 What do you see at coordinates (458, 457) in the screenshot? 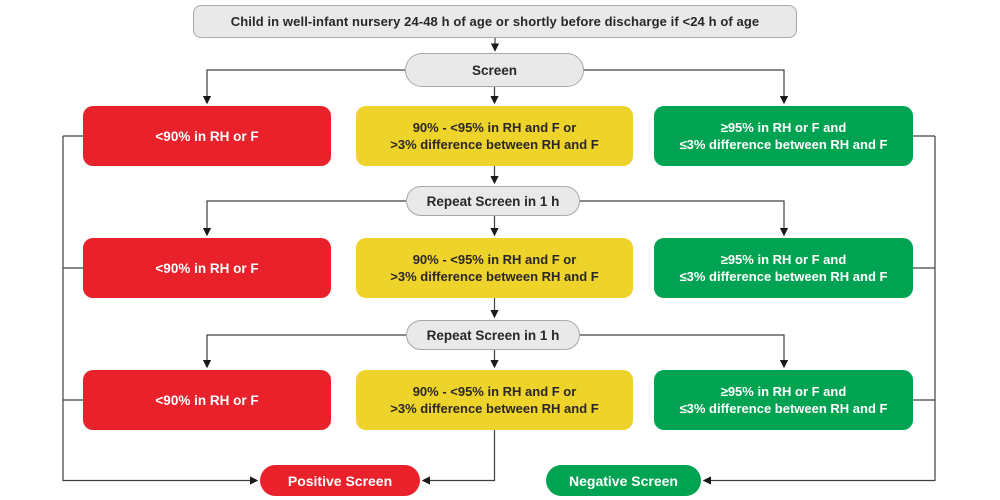
I see `connector-yellow3-to-positive` at bounding box center [458, 457].